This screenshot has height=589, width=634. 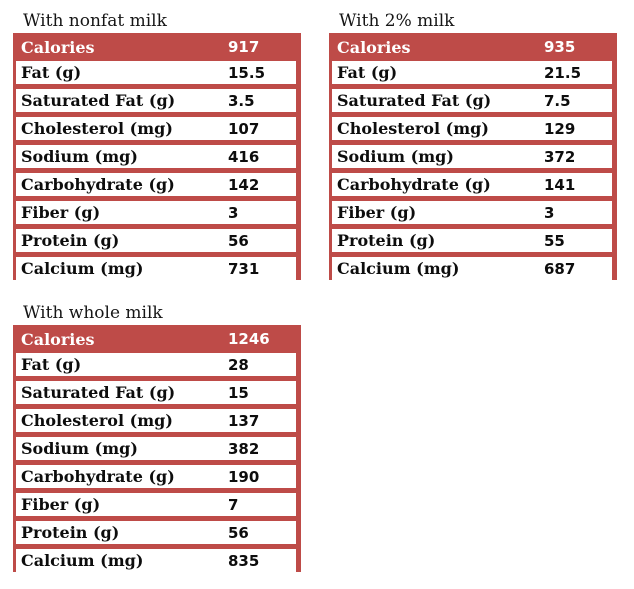 I want to click on table-row: Calcium (mg) 835, so click(x=156, y=560).